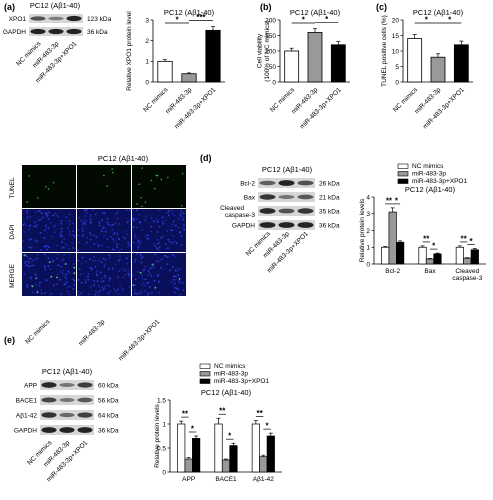 This screenshot has height=500, width=493. What do you see at coordinates (467, 261) in the screenshot?
I see `chart-d-bar` at bounding box center [467, 261].